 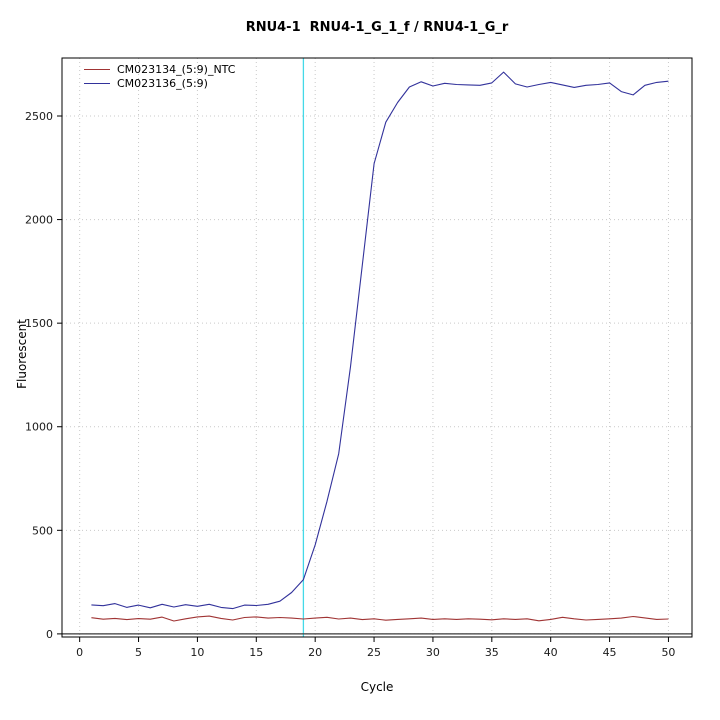 I want to click on x-tick-label: 5, so click(x=138, y=652).